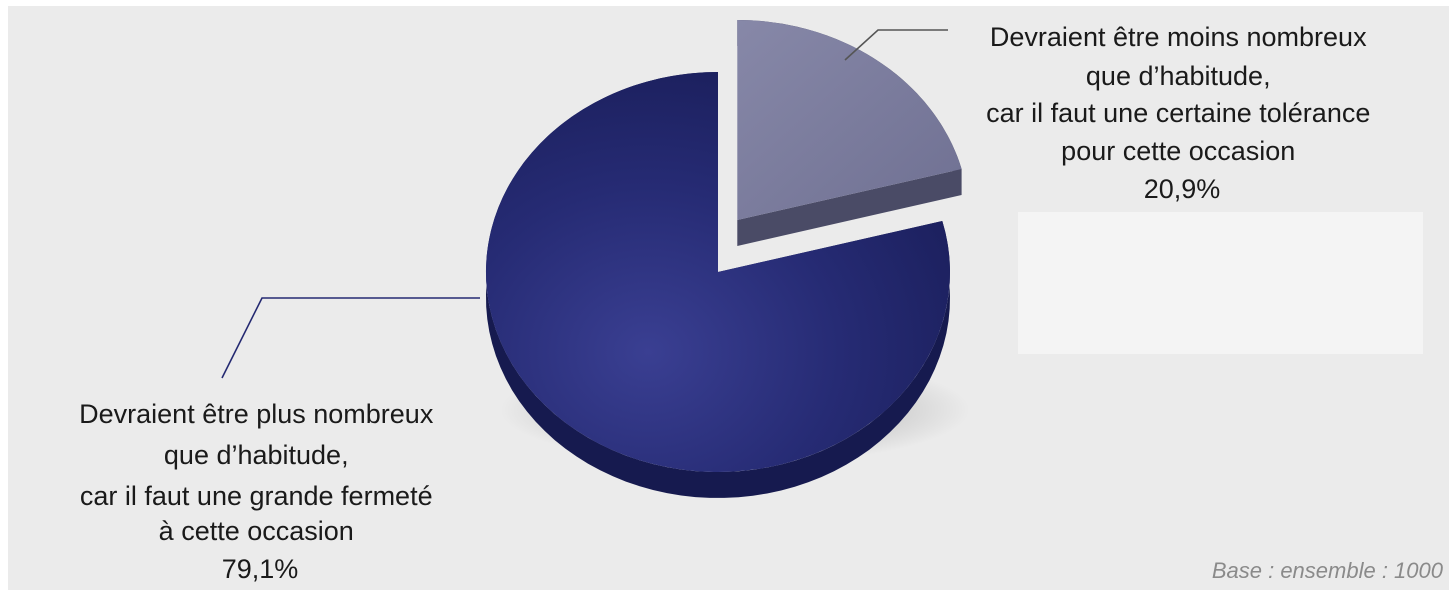  Describe the element at coordinates (1178, 76) in the screenshot. I see `slice-small-label-line: que d’habitude,` at that location.